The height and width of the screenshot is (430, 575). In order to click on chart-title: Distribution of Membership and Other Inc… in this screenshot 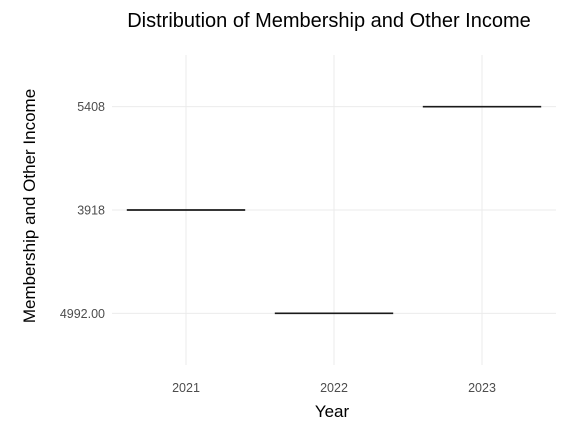, I will do `click(329, 21)`.